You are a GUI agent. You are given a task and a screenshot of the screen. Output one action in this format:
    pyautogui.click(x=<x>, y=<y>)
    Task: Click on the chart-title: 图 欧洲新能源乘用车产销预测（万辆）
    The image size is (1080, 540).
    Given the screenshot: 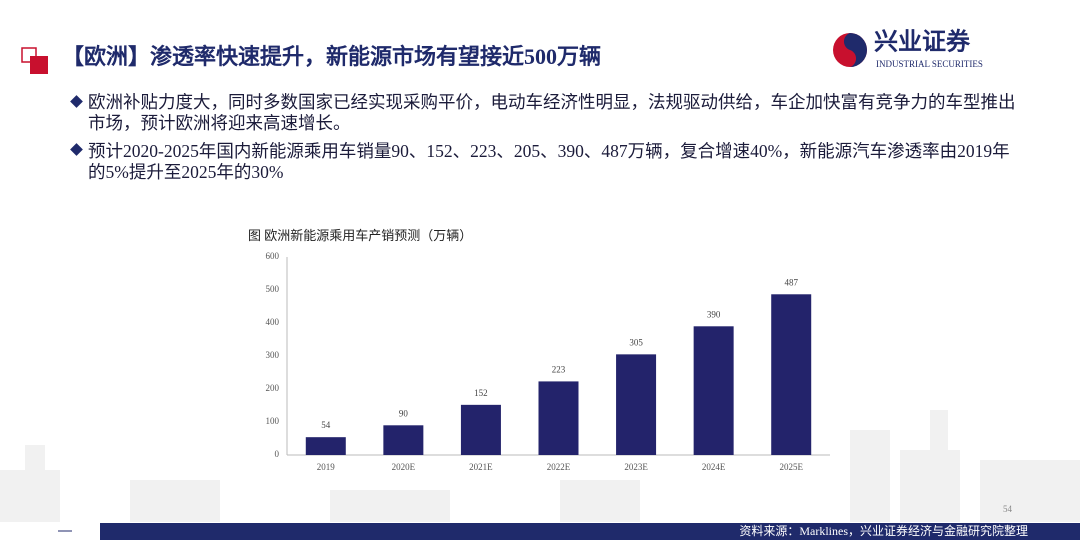 What is the action you would take?
    pyautogui.click(x=360, y=235)
    